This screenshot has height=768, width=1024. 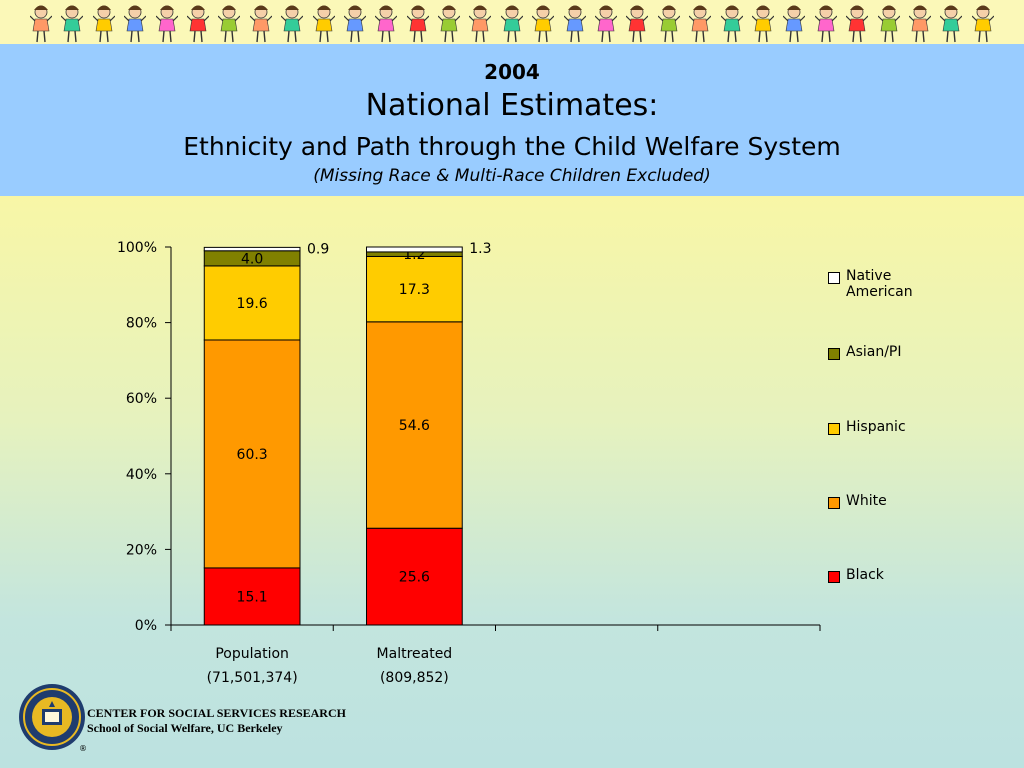 What do you see at coordinates (137, 248) in the screenshot?
I see `y-tick-label: 100%` at bounding box center [137, 248].